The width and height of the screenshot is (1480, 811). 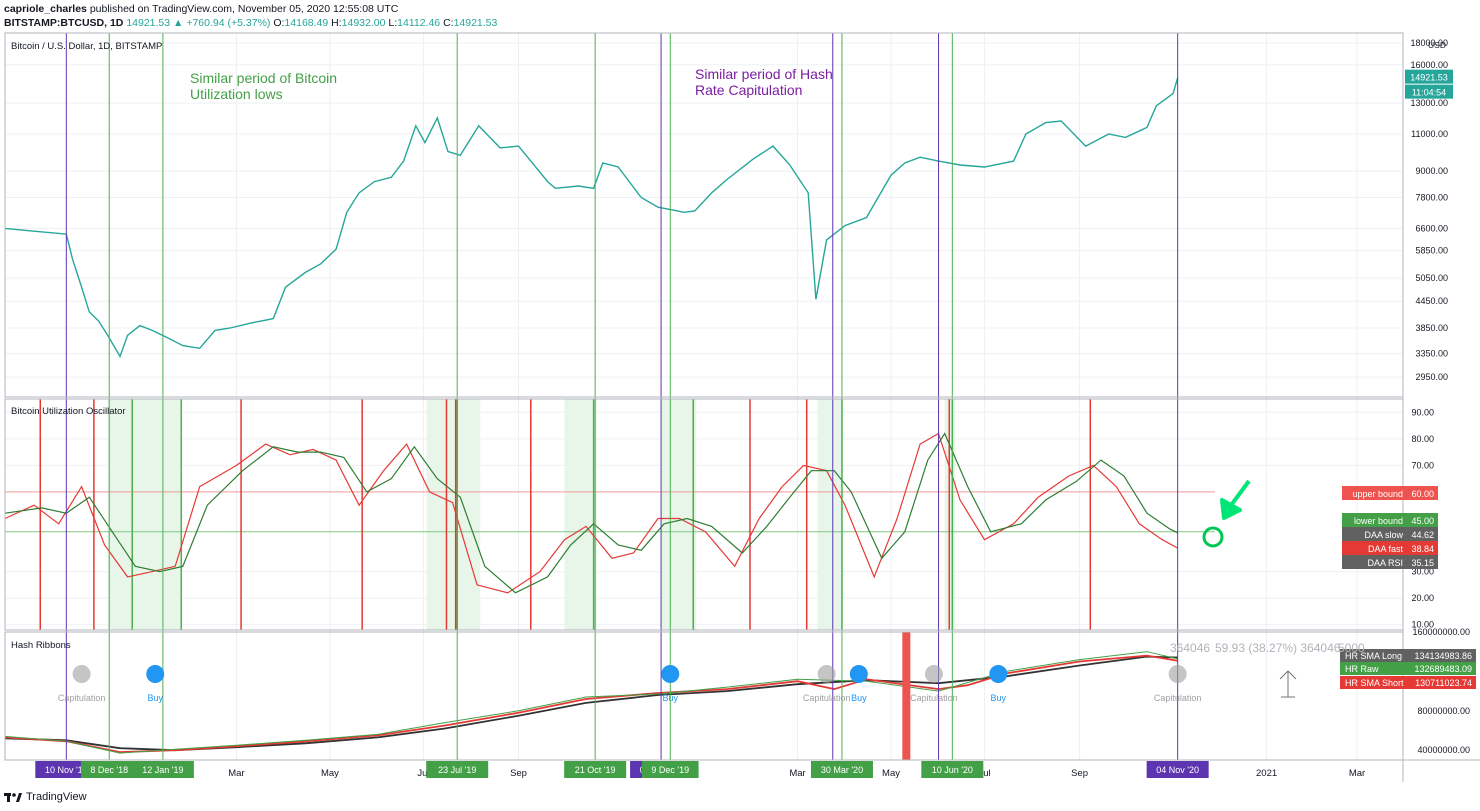 I want to click on hr-info-text-3: 5000, so click(x=1351, y=648).